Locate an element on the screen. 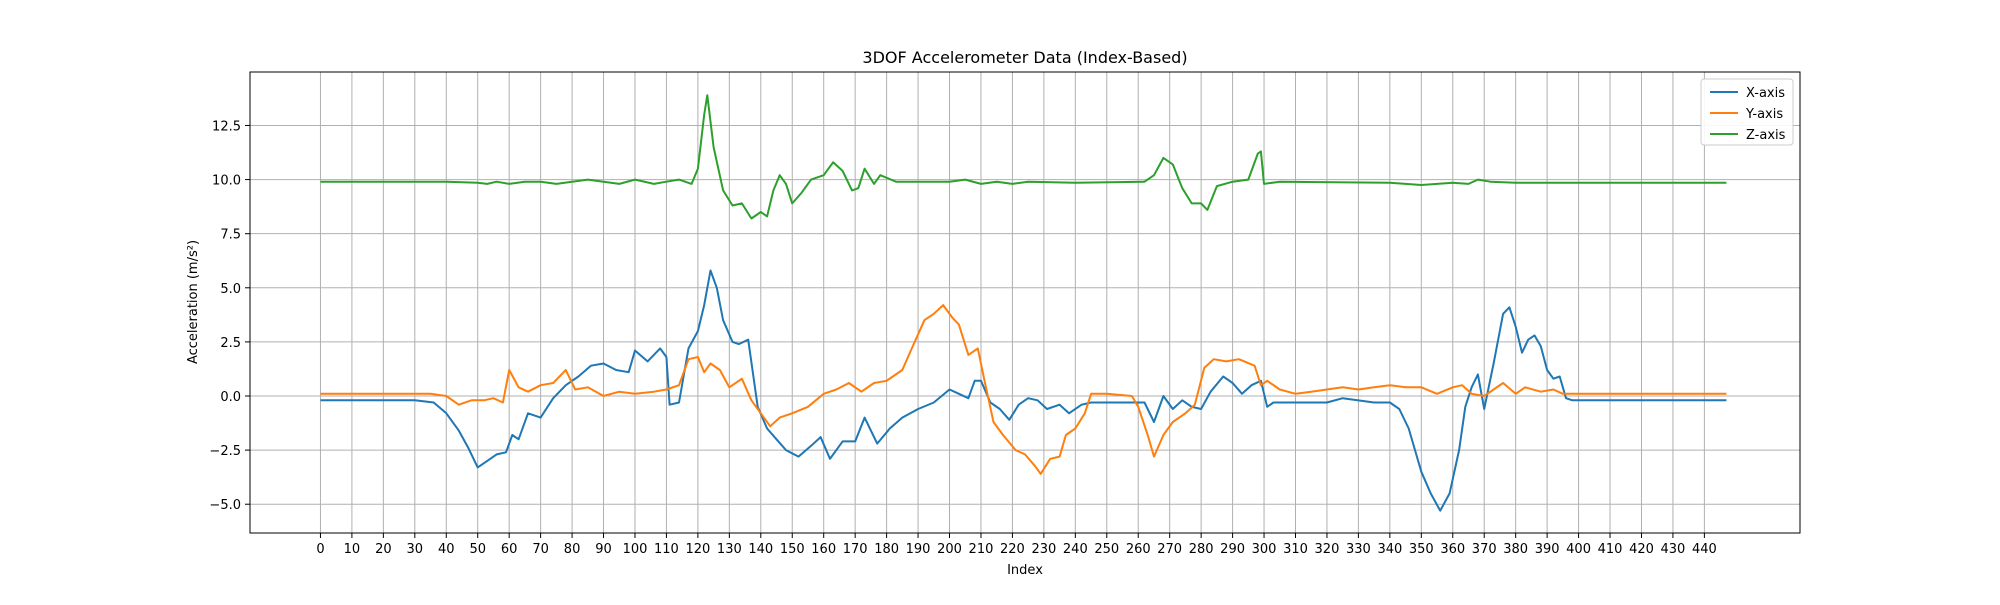 The width and height of the screenshot is (2000, 605). x-tick-label: 40 is located at coordinates (446, 549).